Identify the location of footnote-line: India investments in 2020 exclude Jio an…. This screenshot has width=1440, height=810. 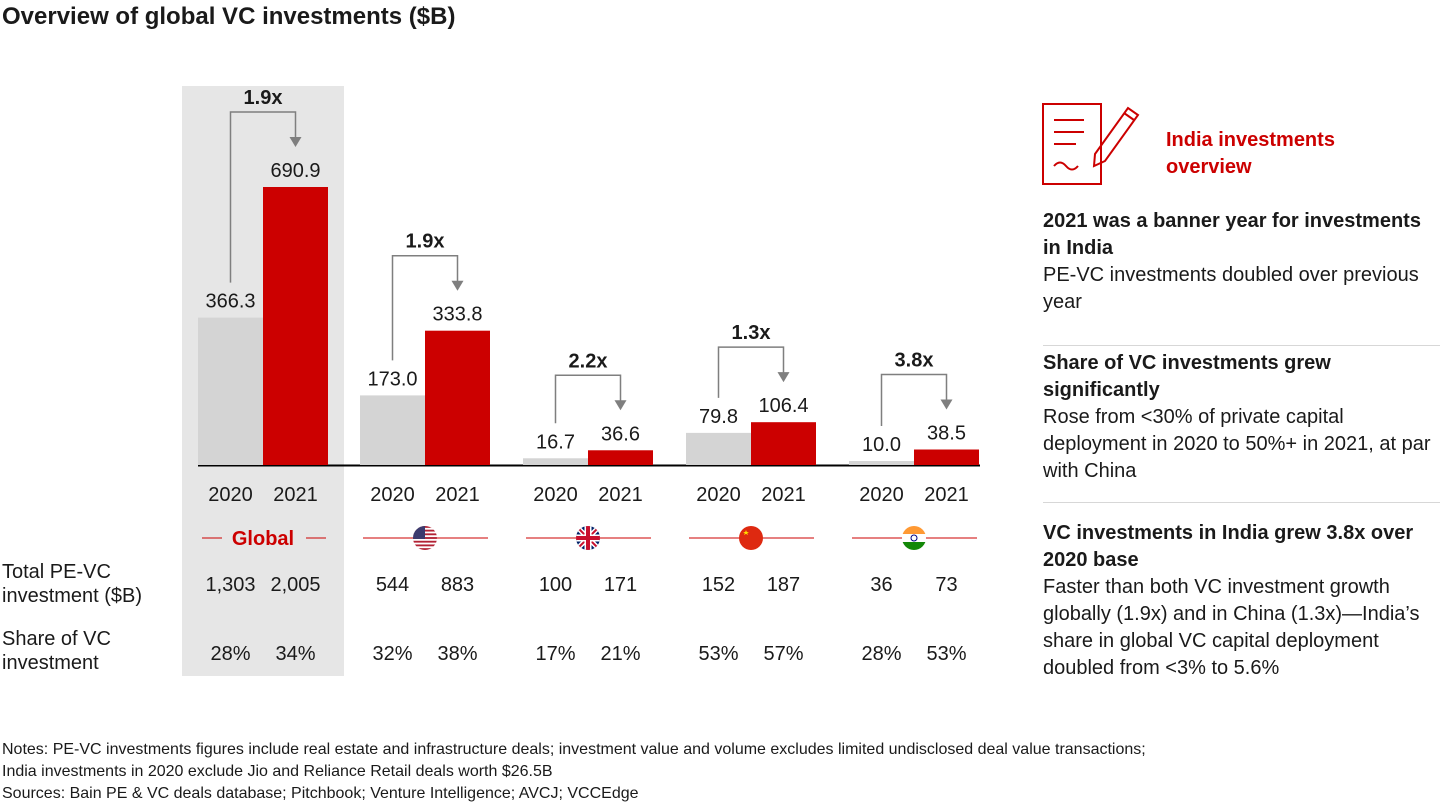
(277, 771).